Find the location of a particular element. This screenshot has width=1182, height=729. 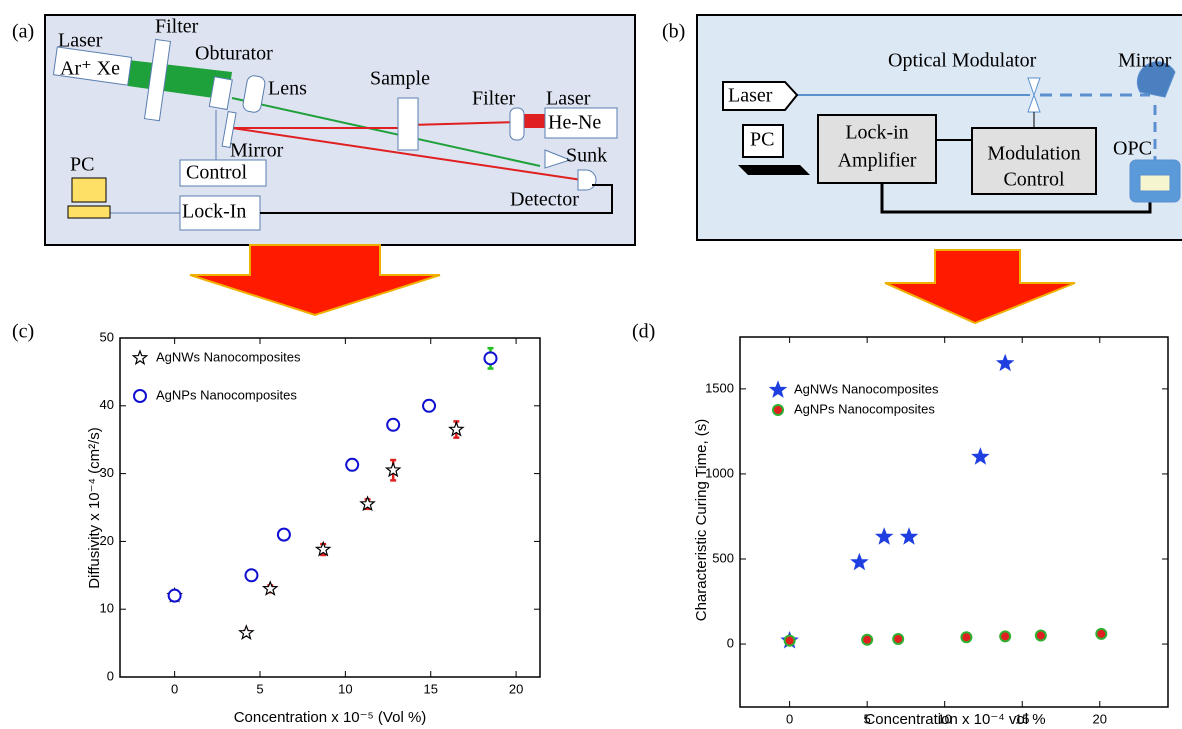

diagram-text: Modulation is located at coordinates (1033, 154).